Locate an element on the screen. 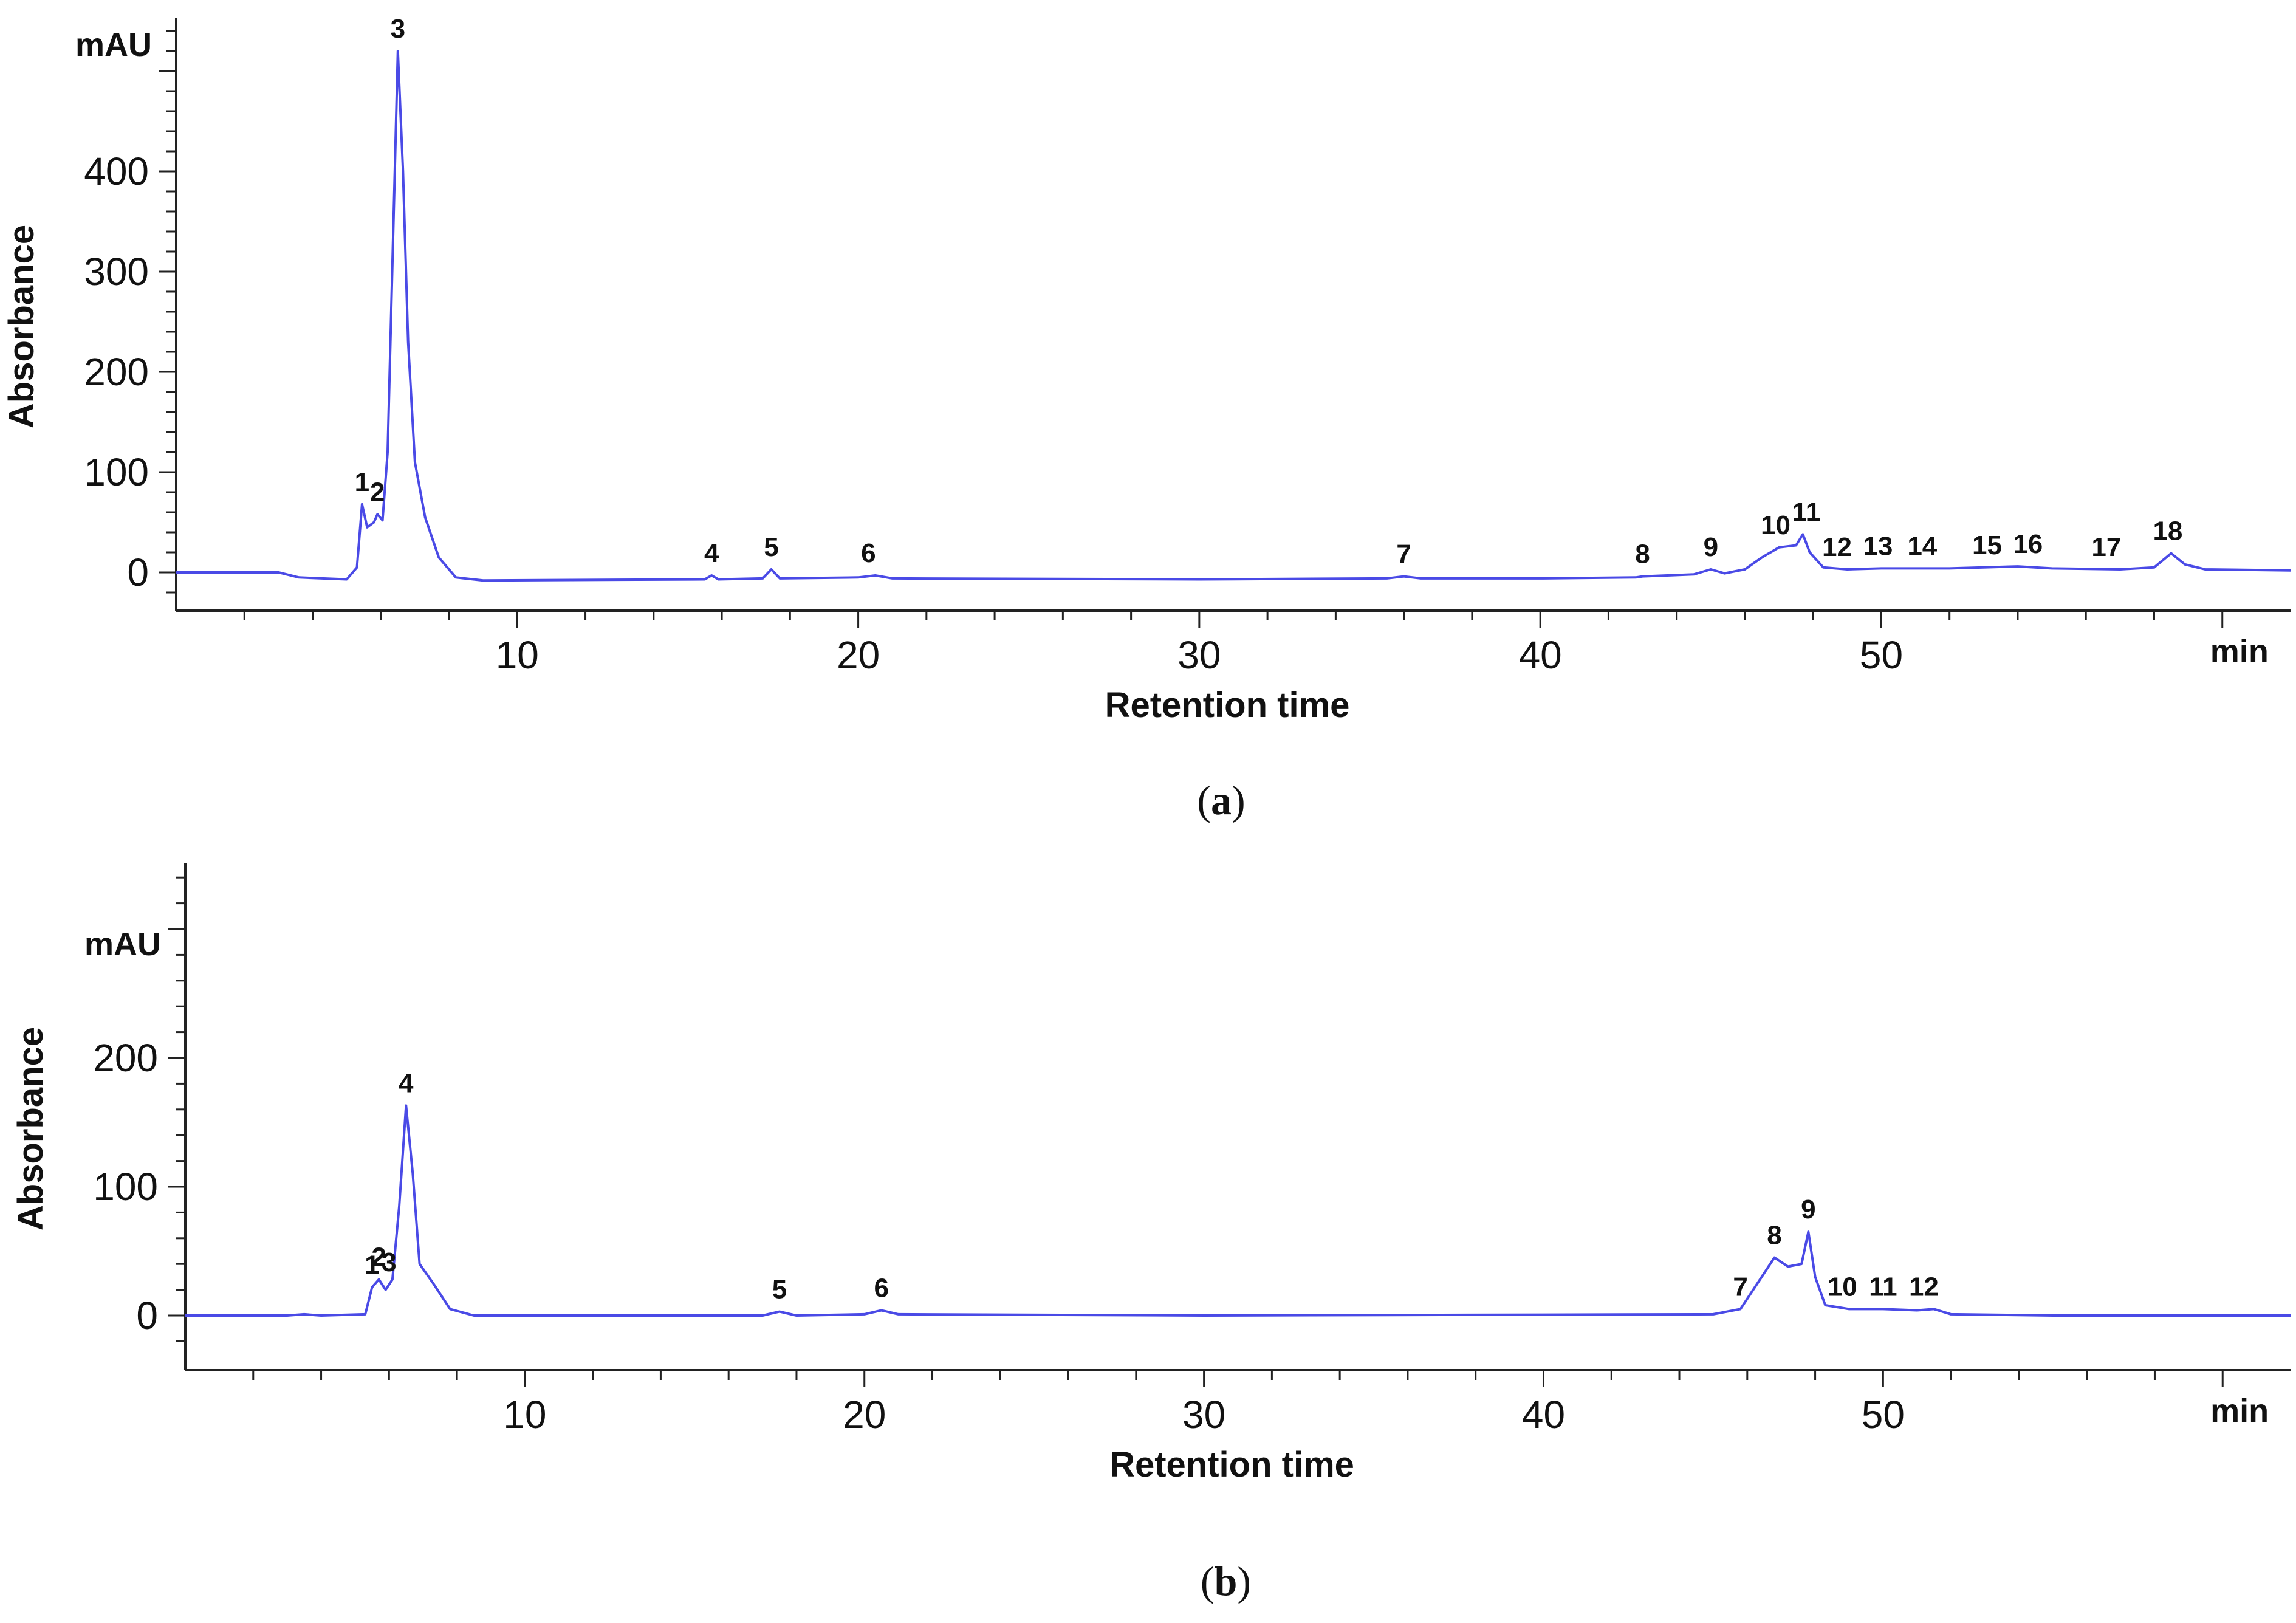  y-tick-label: 400 is located at coordinates (117, 171).